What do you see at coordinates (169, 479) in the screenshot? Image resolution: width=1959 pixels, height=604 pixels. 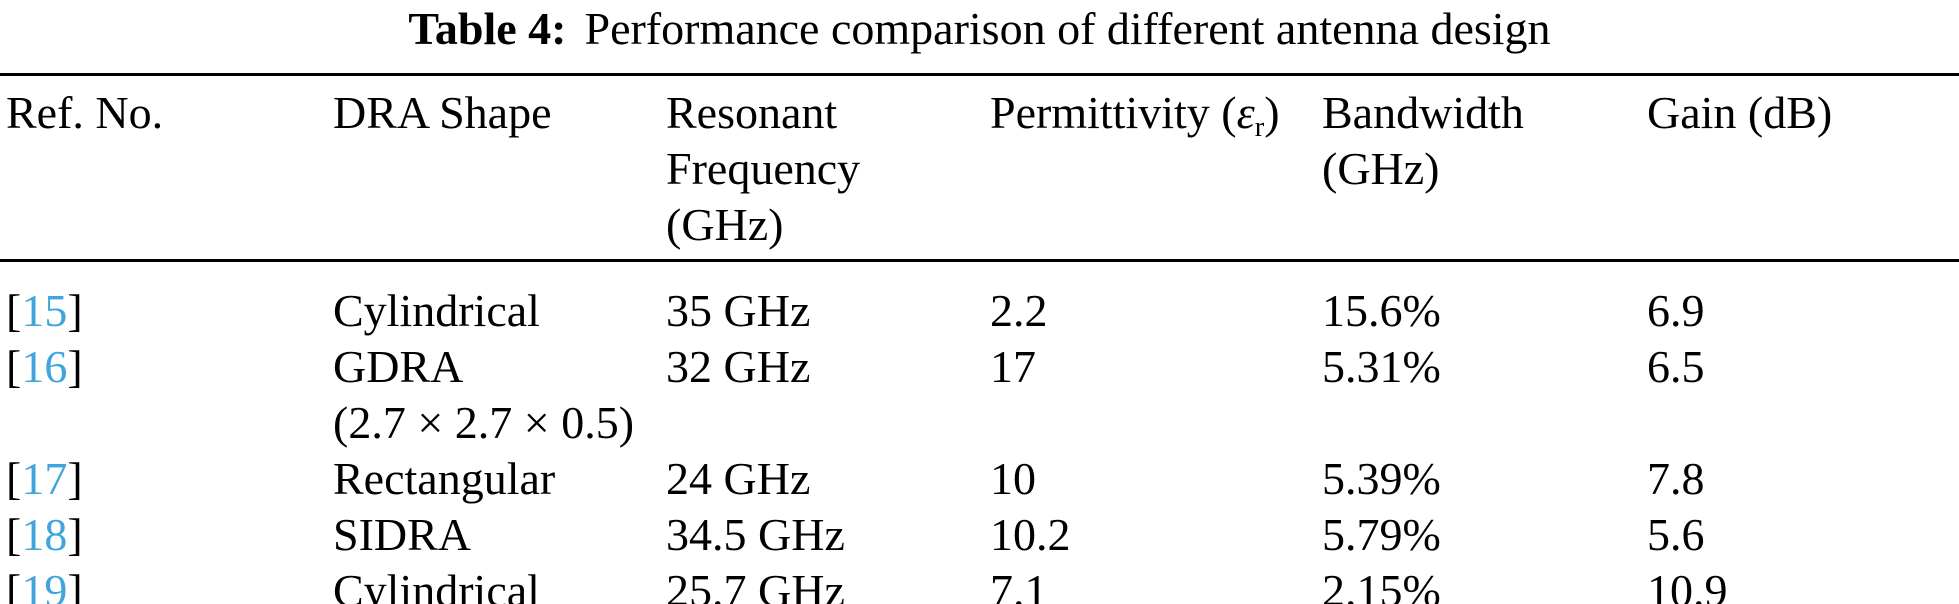 I see `ref-cell: [17]` at bounding box center [169, 479].